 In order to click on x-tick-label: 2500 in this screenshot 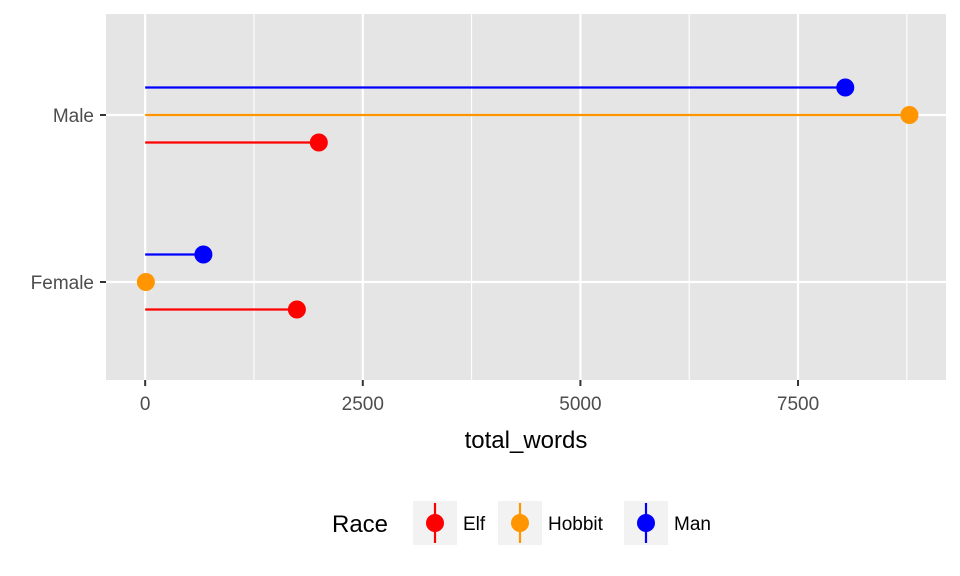, I will do `click(363, 404)`.